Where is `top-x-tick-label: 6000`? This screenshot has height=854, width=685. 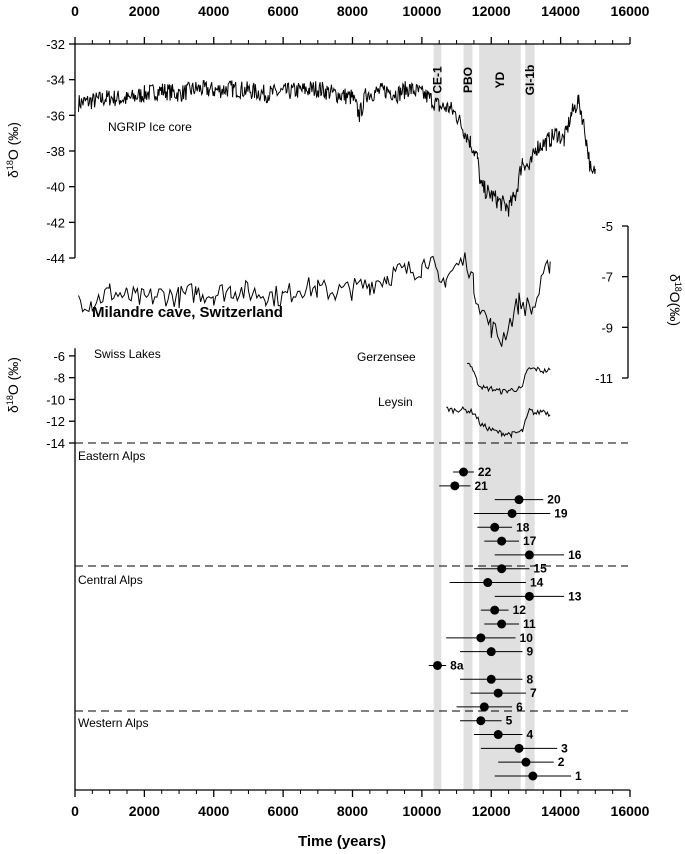 top-x-tick-label: 6000 is located at coordinates (283, 11).